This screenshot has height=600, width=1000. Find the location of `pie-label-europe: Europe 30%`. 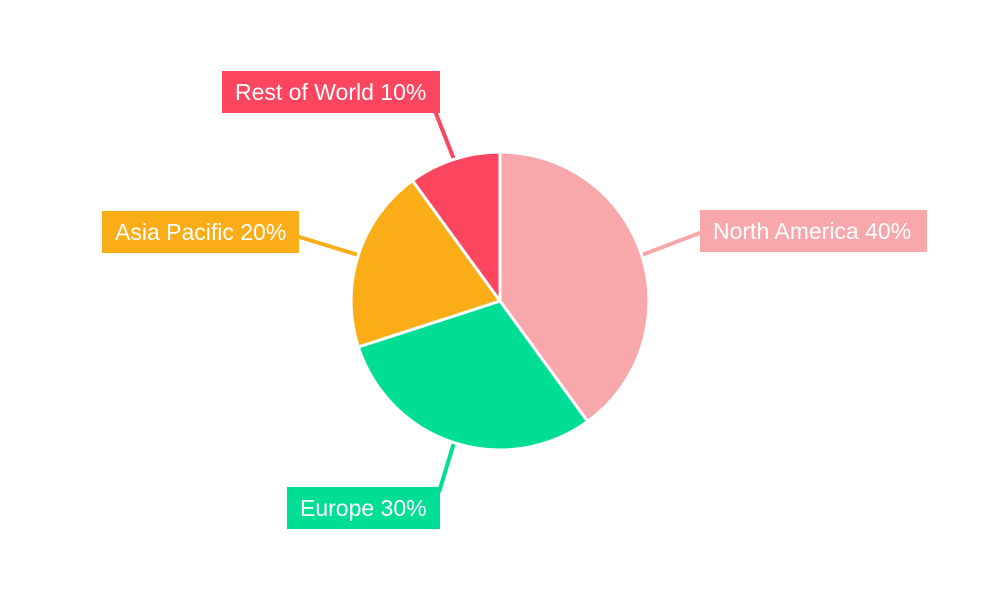

pie-label-europe: Europe 30% is located at coordinates (363, 508).